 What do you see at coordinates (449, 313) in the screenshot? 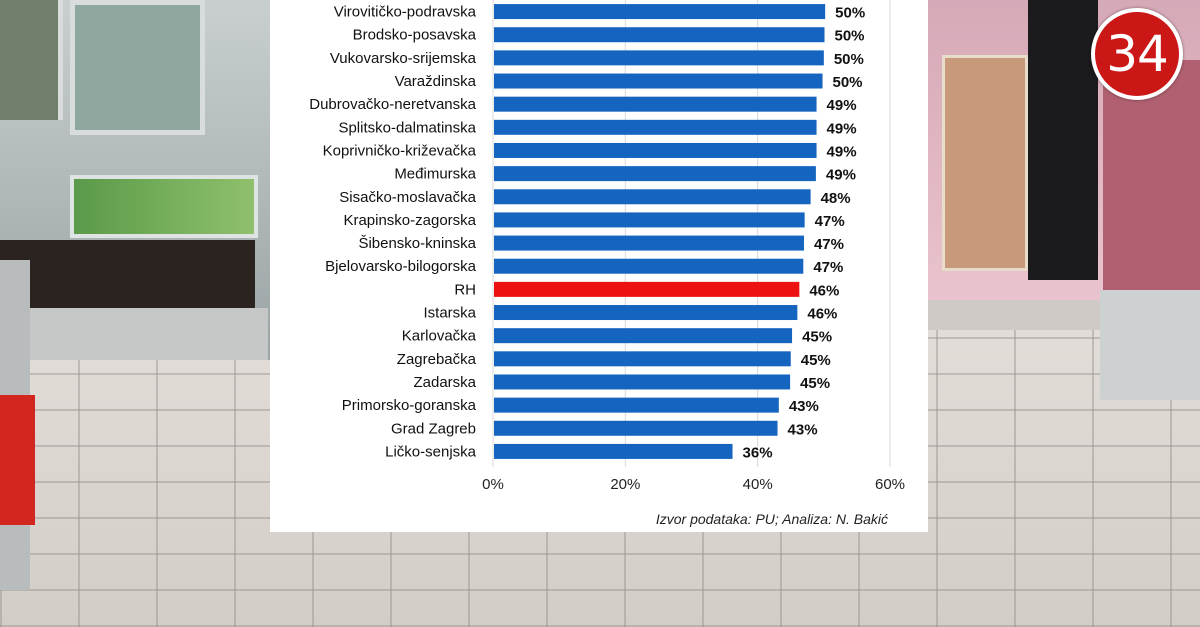
I see `category-label: Istarska` at bounding box center [449, 313].